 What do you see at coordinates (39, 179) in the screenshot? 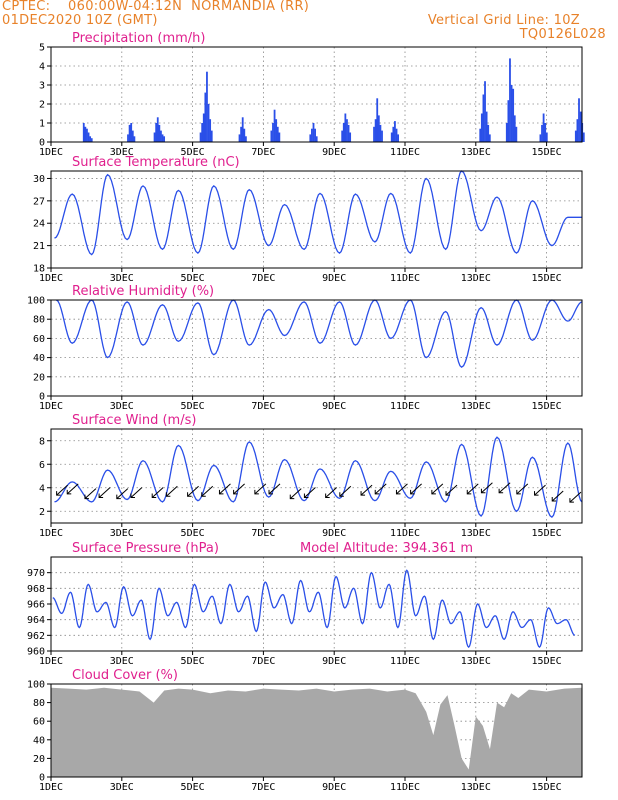
I see `y-tick-label: 30` at bounding box center [39, 179].